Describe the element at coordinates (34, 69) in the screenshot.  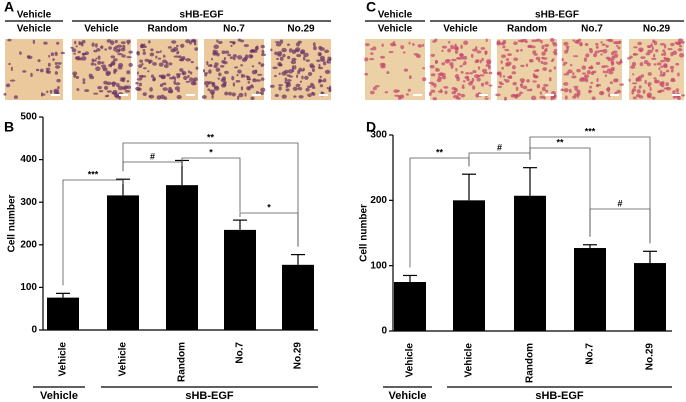
I see `micrograph` at that location.